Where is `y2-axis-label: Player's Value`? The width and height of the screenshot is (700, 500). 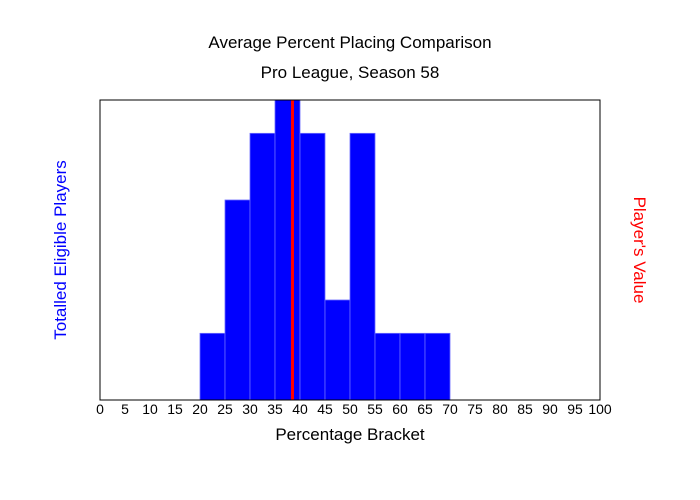 y2-axis-label: Player's Value is located at coordinates (639, 250).